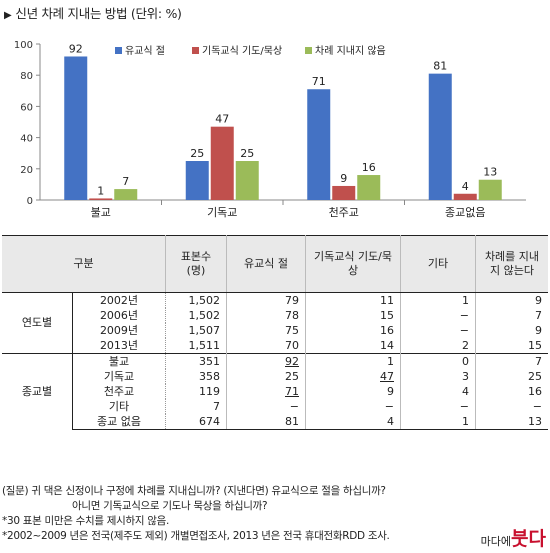 The image size is (550, 553). What do you see at coordinates (465, 345) in the screenshot?
I see `cell-value: 2` at bounding box center [465, 345].